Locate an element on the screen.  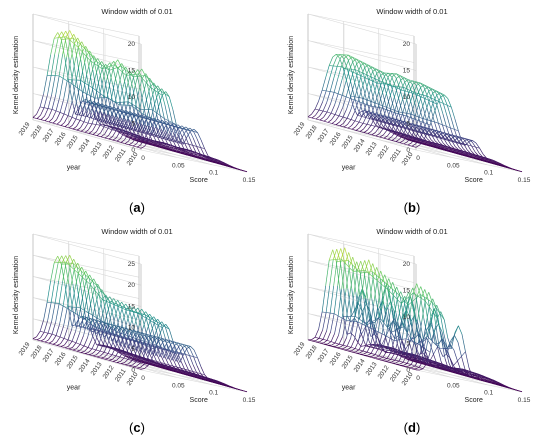
score-axis-label: Score is located at coordinates (474, 180).